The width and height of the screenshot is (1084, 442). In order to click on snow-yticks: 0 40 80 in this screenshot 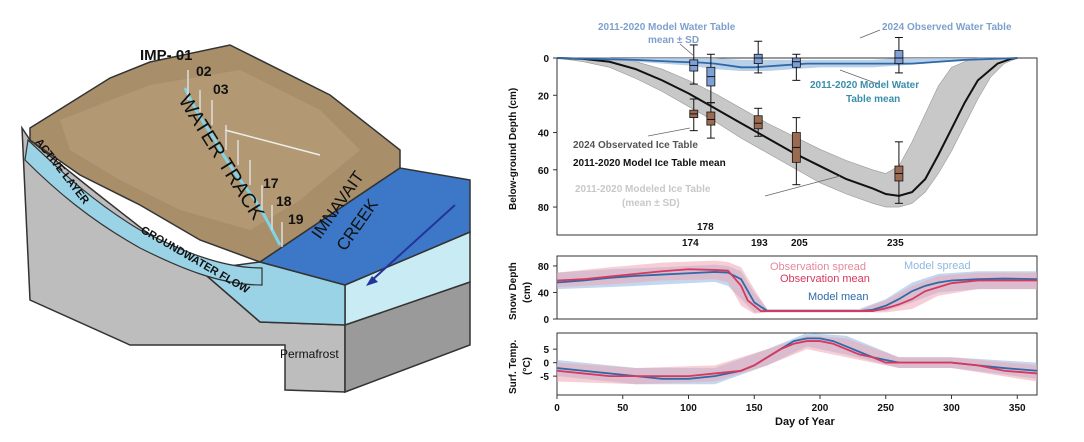, I will do `click(547, 294)`.